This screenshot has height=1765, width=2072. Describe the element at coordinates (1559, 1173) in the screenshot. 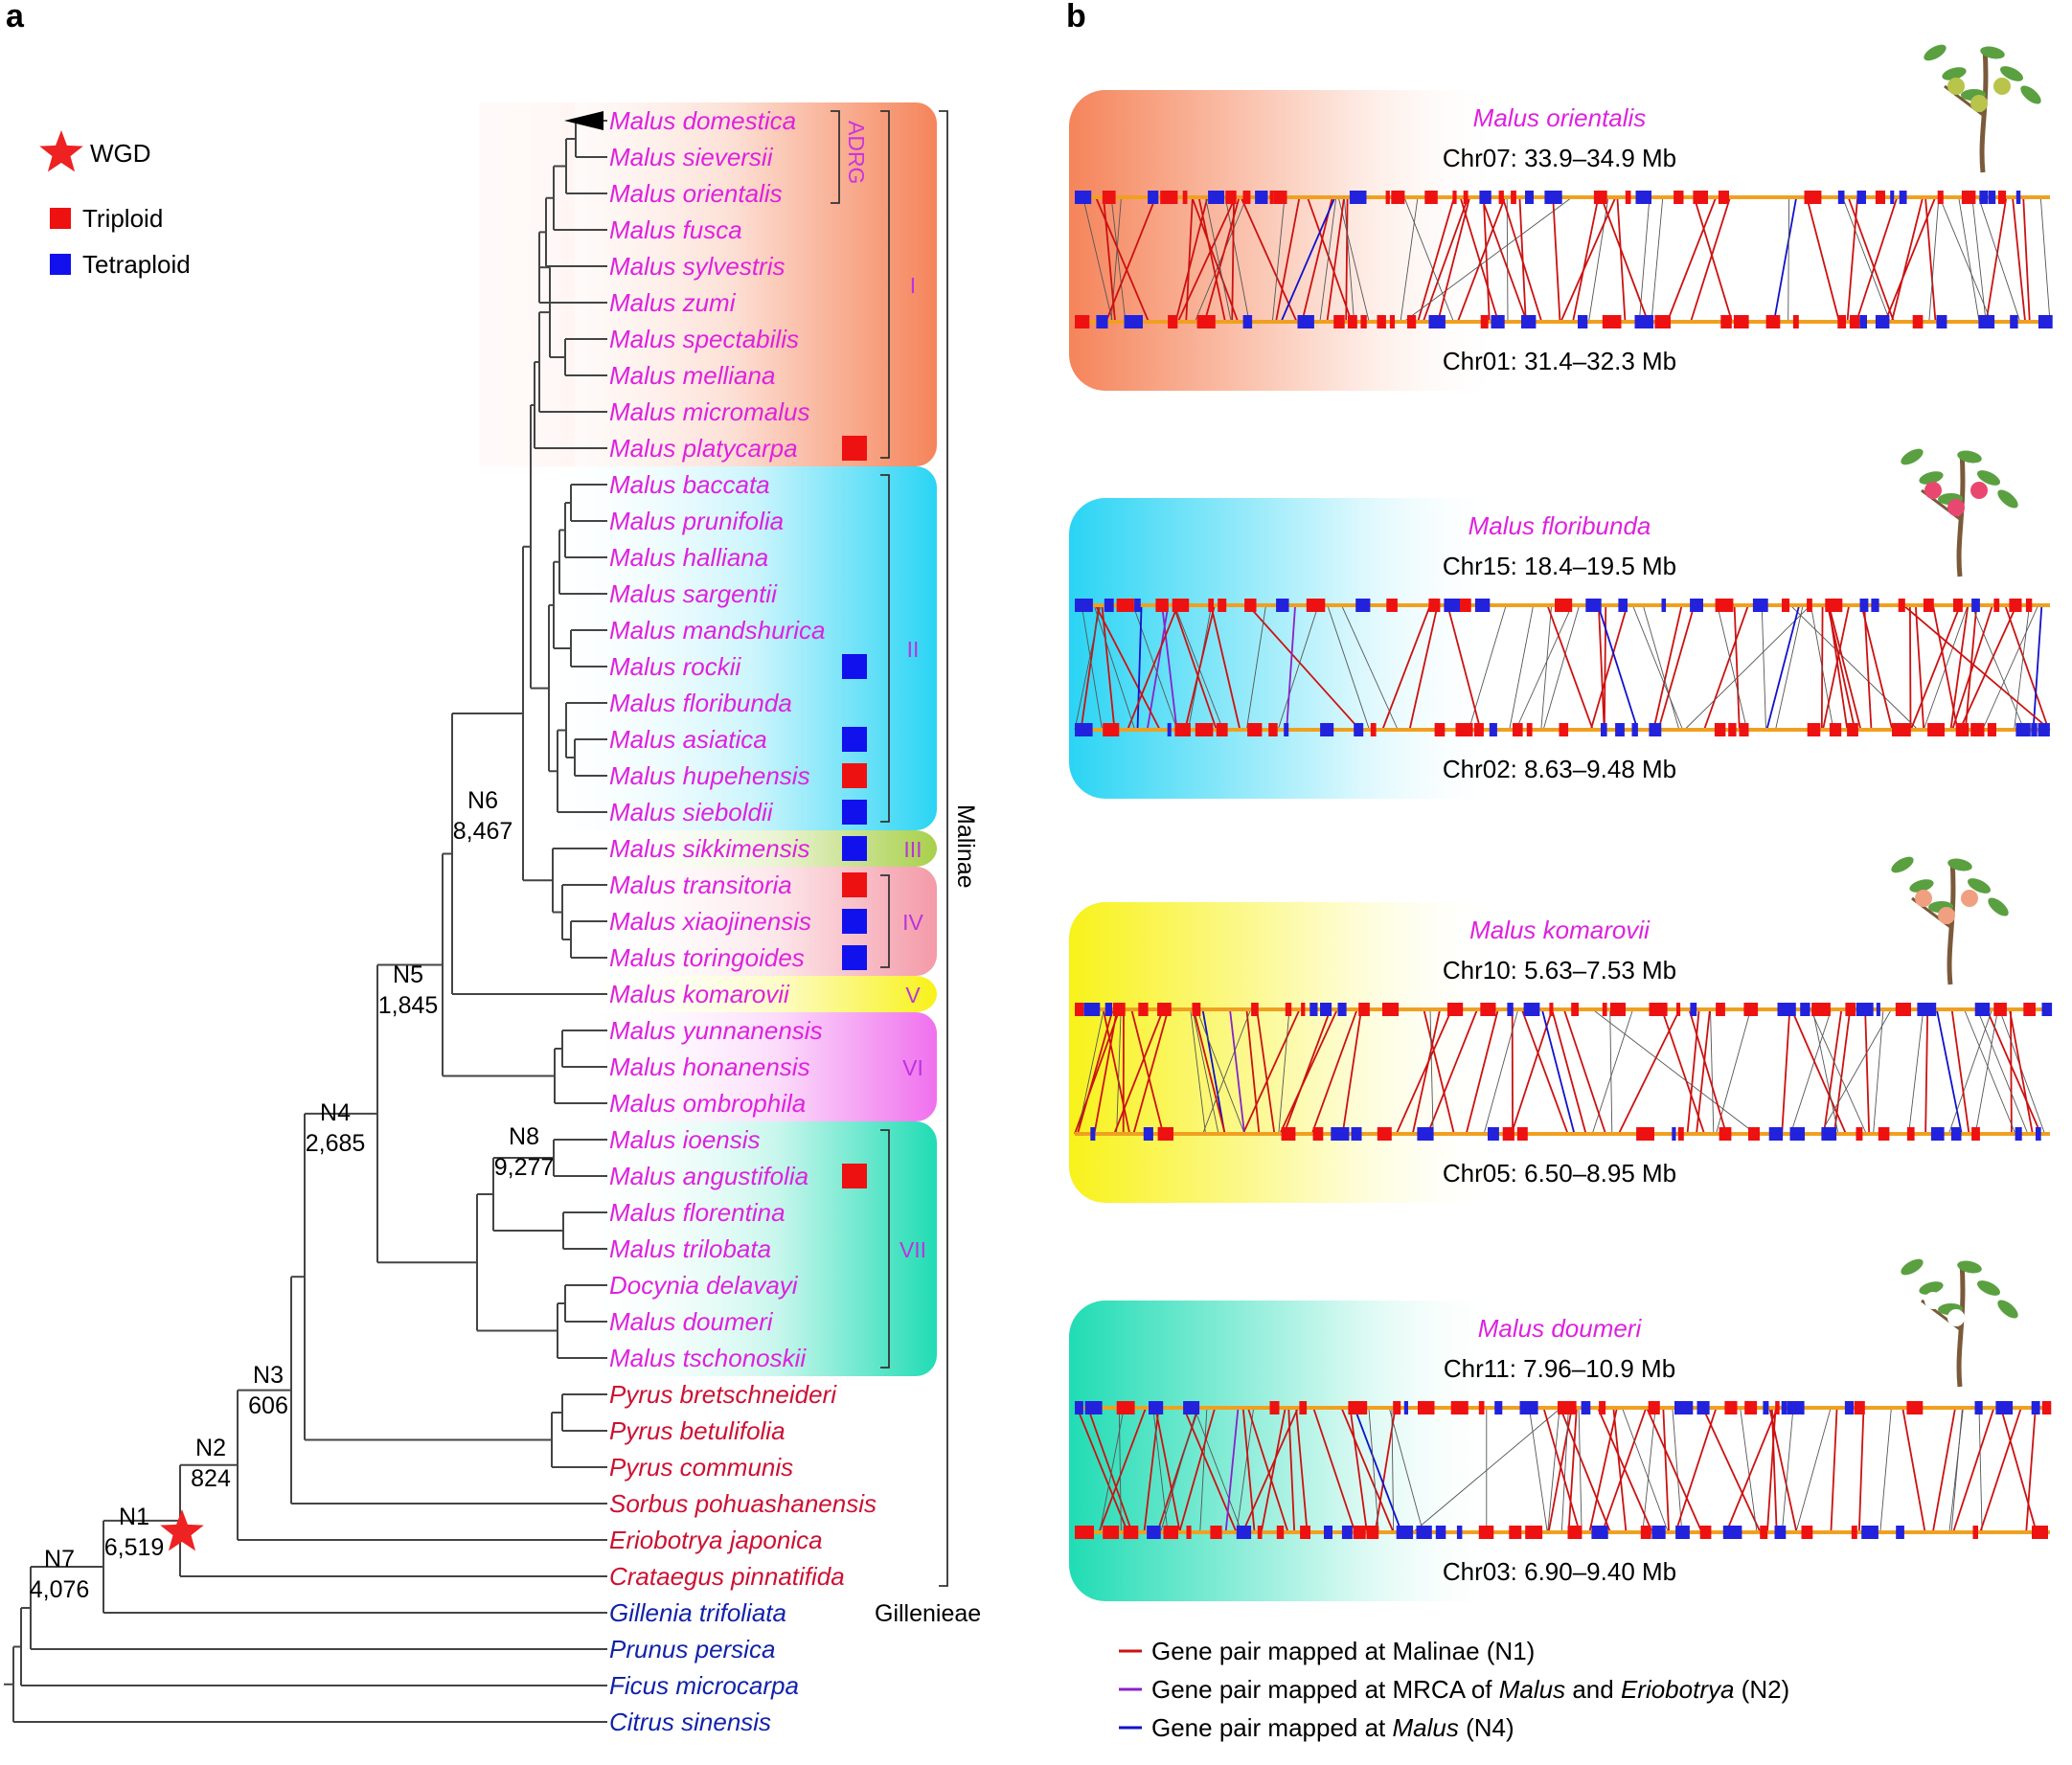

I see `bottom-chromosome-label: Chr05: 6.50–8.95 Mb` at that location.